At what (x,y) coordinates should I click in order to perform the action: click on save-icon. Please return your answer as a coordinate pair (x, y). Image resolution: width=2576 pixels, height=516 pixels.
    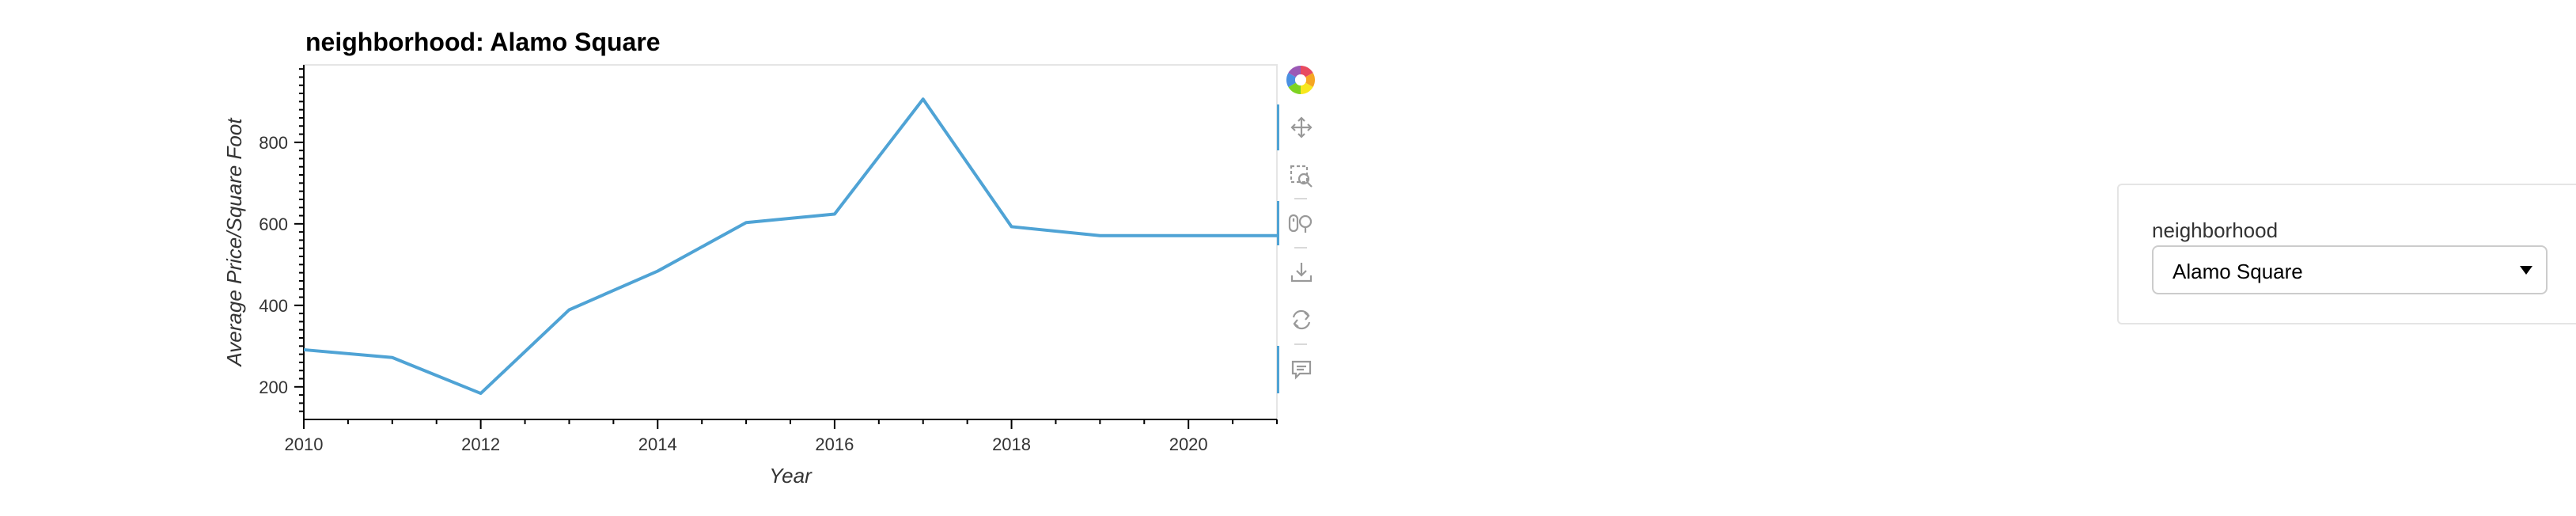
    Looking at the image, I should click on (1301, 273).